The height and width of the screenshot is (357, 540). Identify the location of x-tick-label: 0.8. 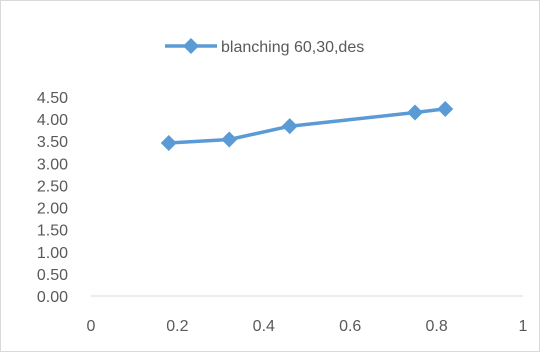
(436, 326).